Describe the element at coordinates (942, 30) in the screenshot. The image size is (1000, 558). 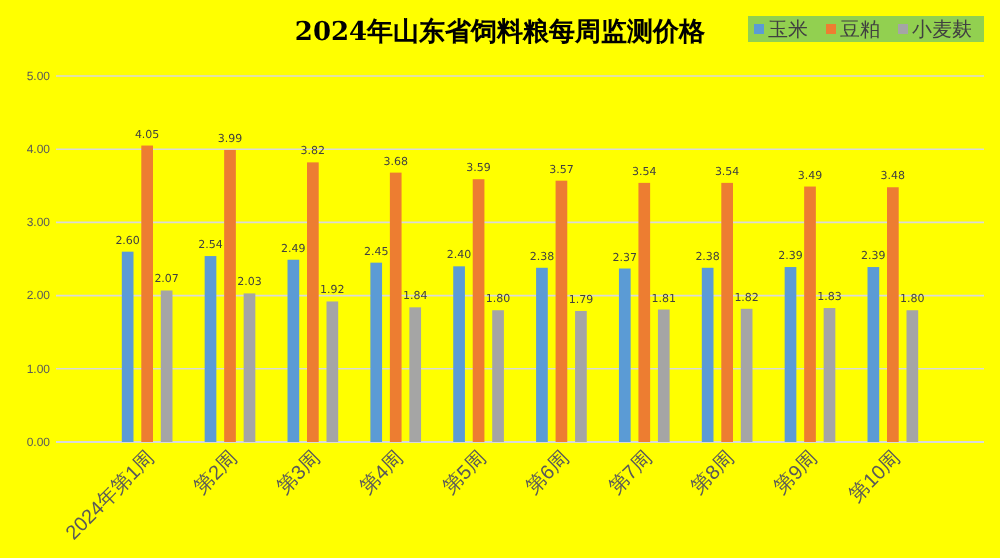
I see `legend-label: 小麦麸` at that location.